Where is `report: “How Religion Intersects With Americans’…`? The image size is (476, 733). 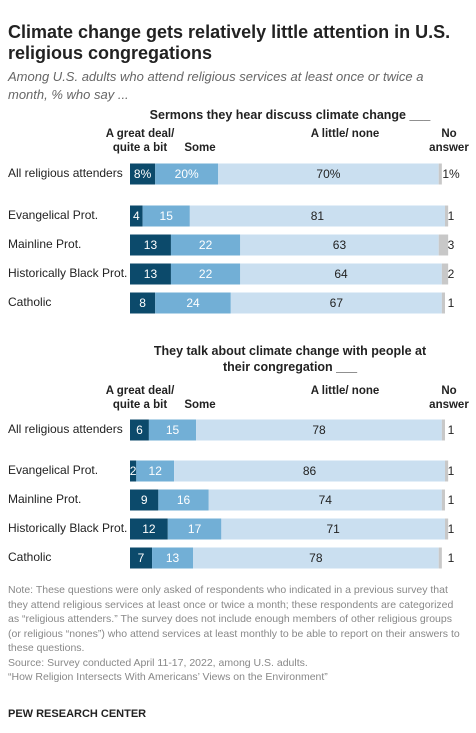
report: “How Religion Intersects With Americans’… is located at coordinates (168, 677).